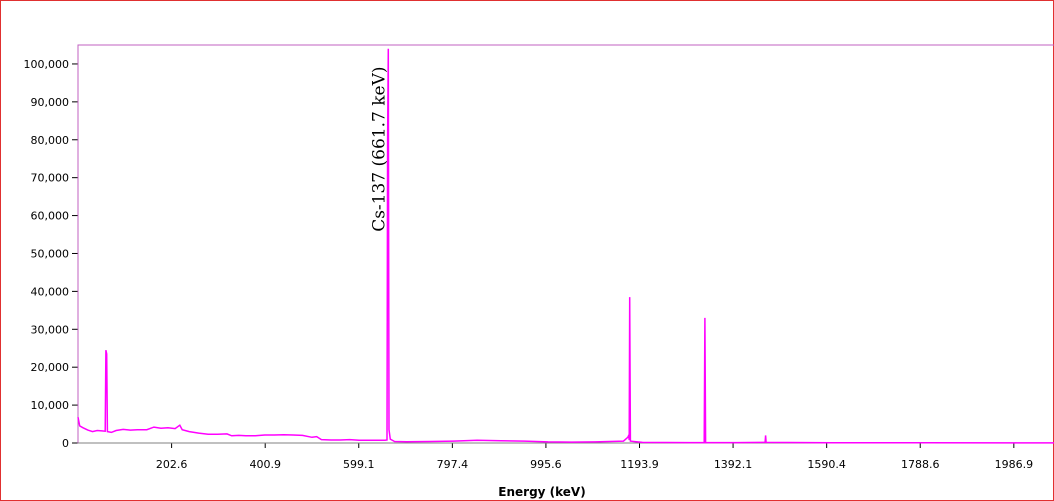 Image resolution: width=1054 pixels, height=501 pixels. Describe the element at coordinates (172, 464) in the screenshot. I see `x-tick-label: 202.6` at that location.